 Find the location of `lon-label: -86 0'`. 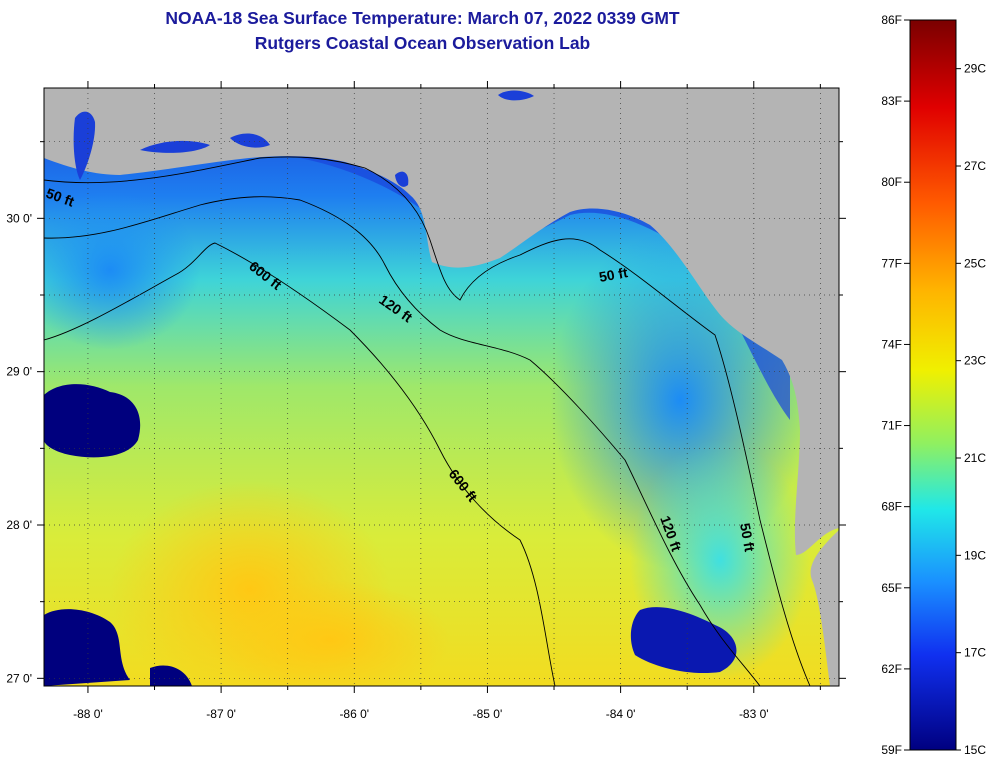

lon-label: -86 0' is located at coordinates (354, 714).